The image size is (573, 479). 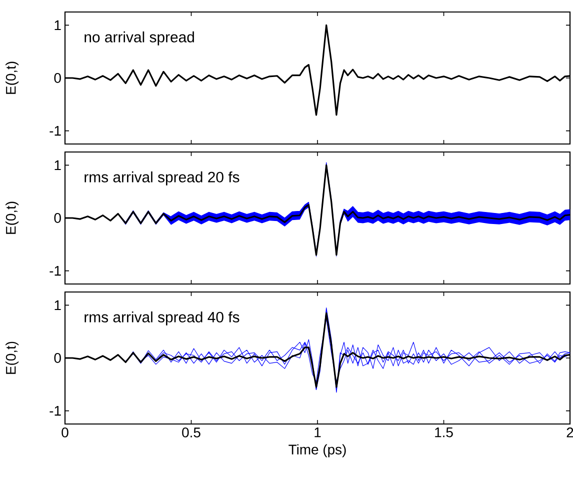 I want to click on x-tick-label: 1, so click(x=317, y=433).